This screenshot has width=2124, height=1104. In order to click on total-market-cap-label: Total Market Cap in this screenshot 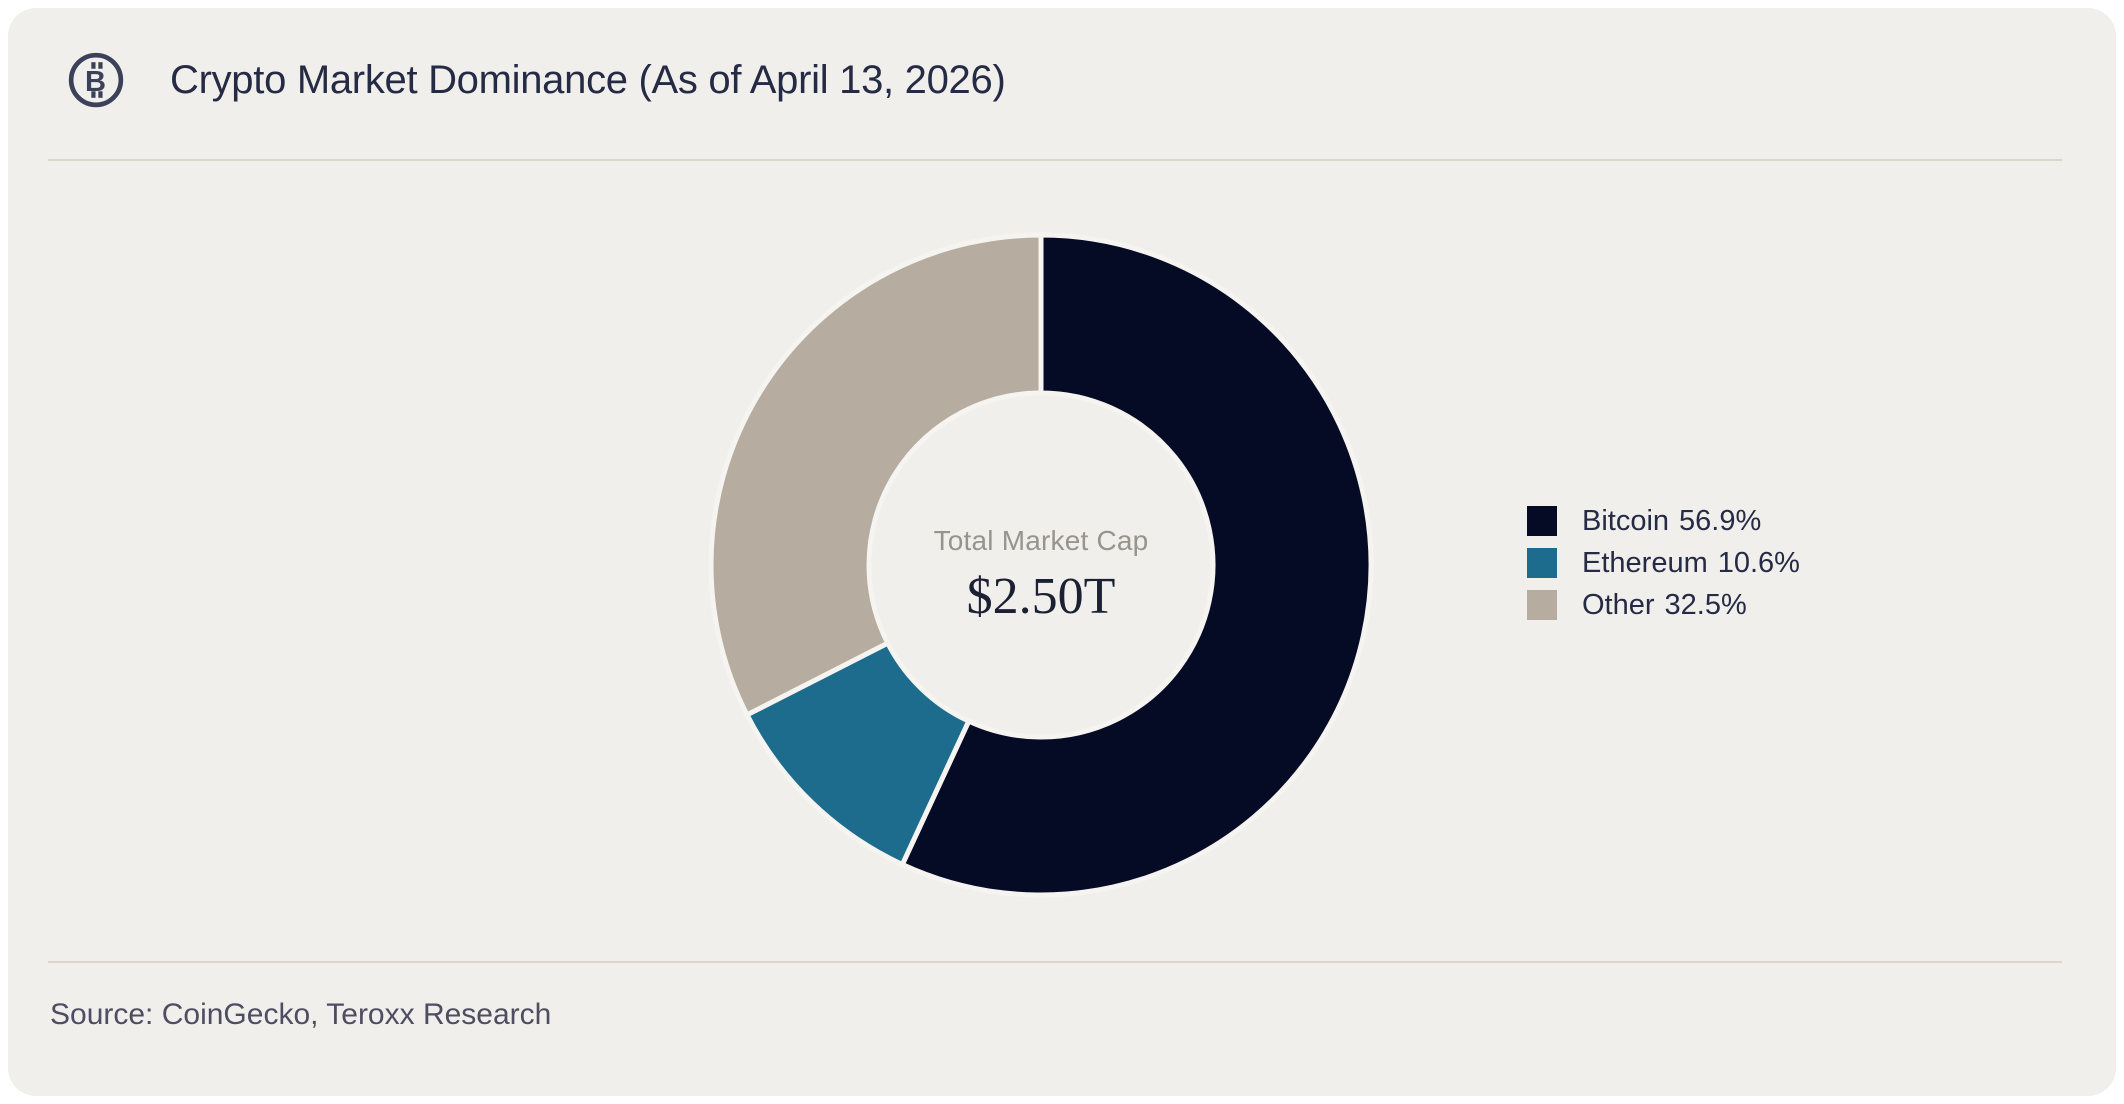, I will do `click(1041, 540)`.